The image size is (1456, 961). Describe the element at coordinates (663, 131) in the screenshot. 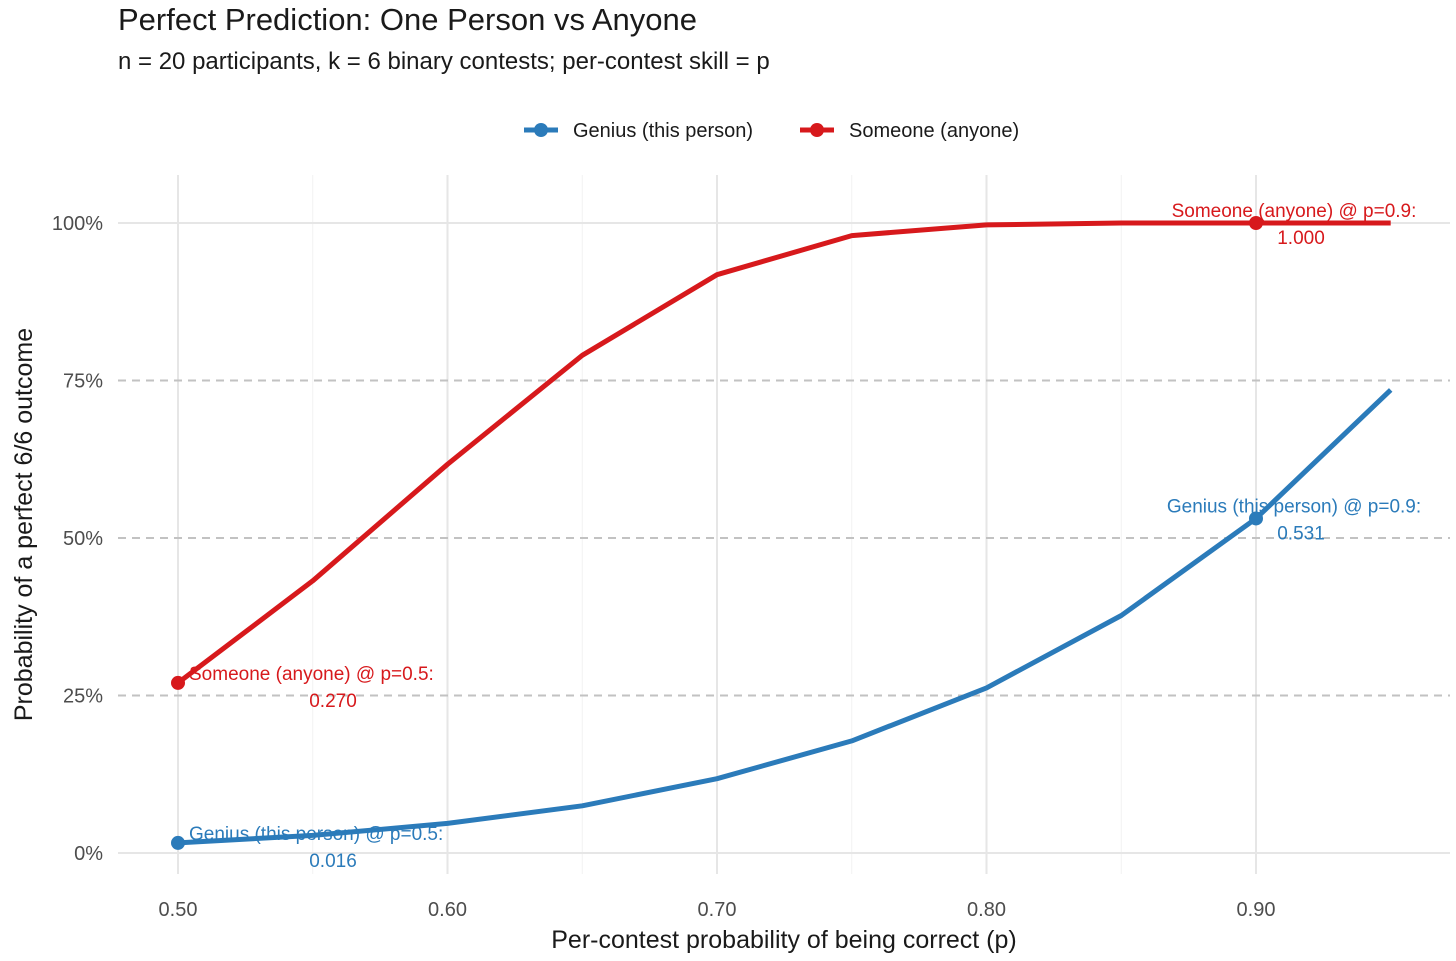

I see `legend-label: Genius (this person)` at that location.